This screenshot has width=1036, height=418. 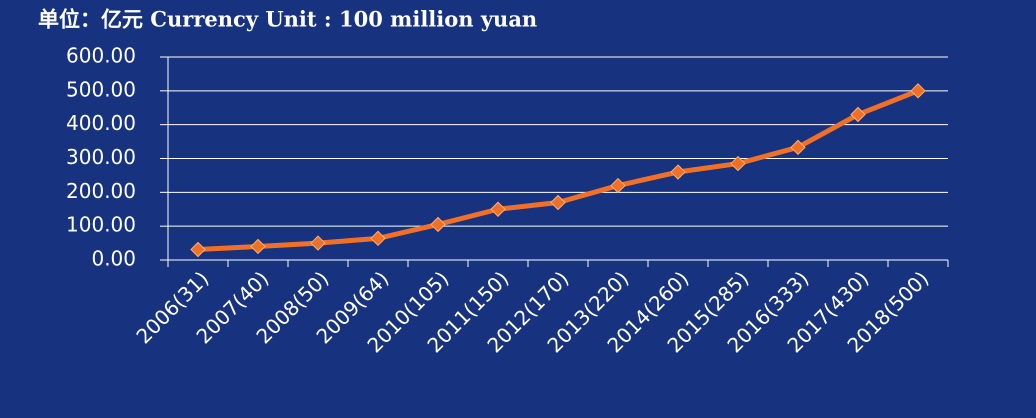 What do you see at coordinates (113, 259) in the screenshot?
I see `y-tick-label: 0.00` at bounding box center [113, 259].